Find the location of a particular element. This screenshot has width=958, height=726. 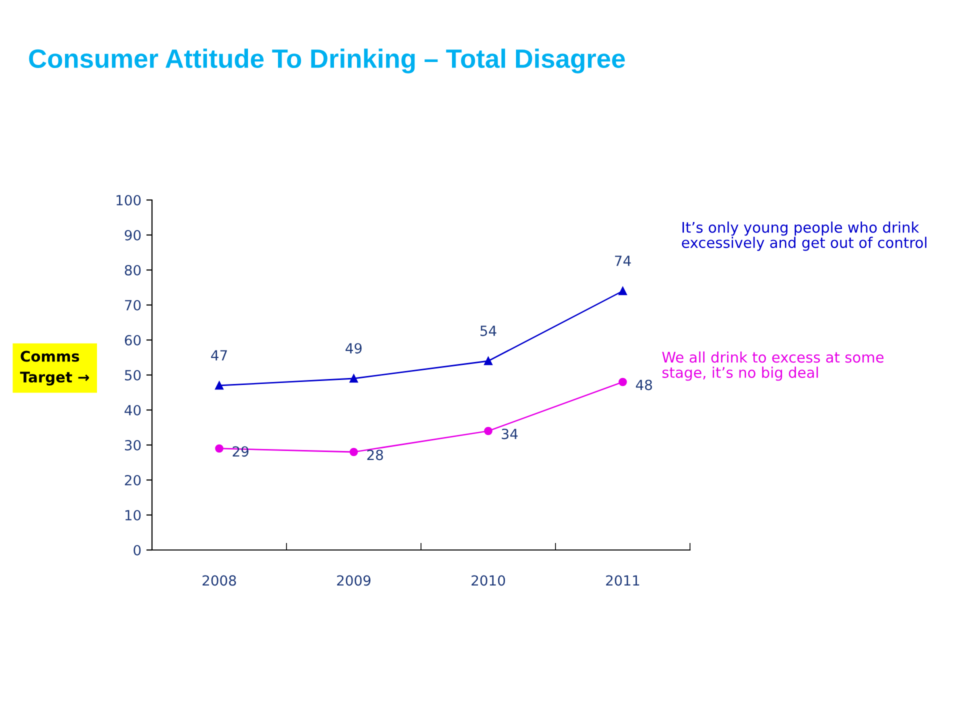

x-tick-label: 2009 is located at coordinates (353, 580).